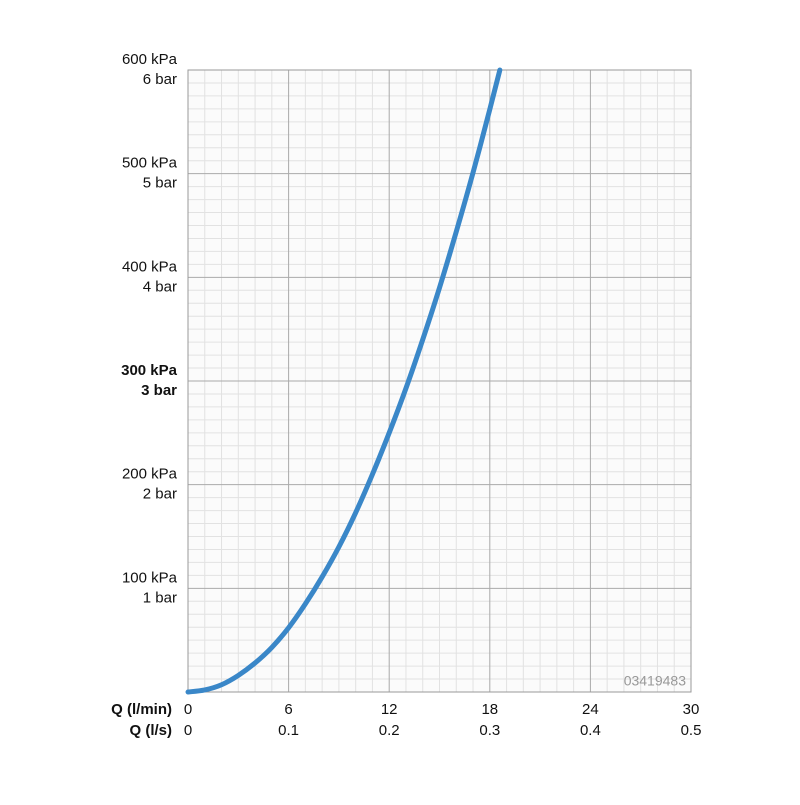 This screenshot has width=800, height=805. I want to click on x2-tick-label: 0.5, so click(691, 730).